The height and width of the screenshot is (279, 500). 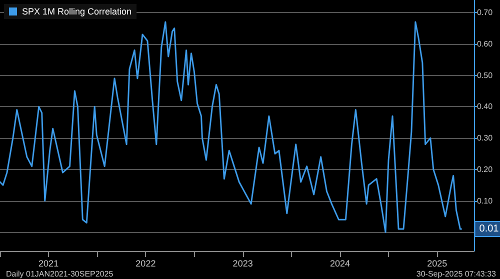 What do you see at coordinates (485, 201) in the screenshot?
I see `y-tick-label: 0.10` at bounding box center [485, 201].